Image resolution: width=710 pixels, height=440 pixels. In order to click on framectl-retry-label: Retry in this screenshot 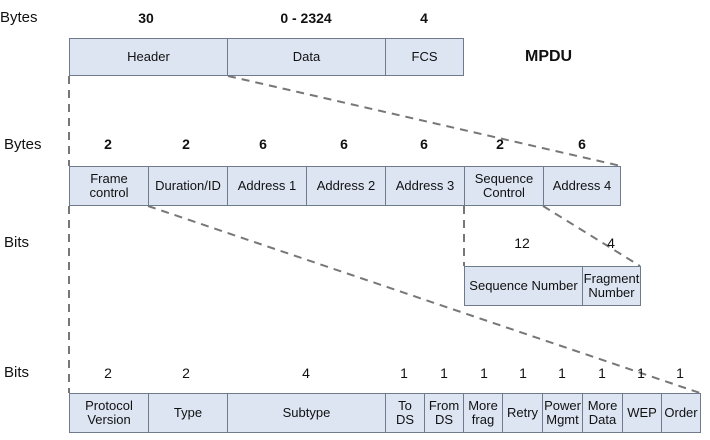, I will do `click(522, 412)`.